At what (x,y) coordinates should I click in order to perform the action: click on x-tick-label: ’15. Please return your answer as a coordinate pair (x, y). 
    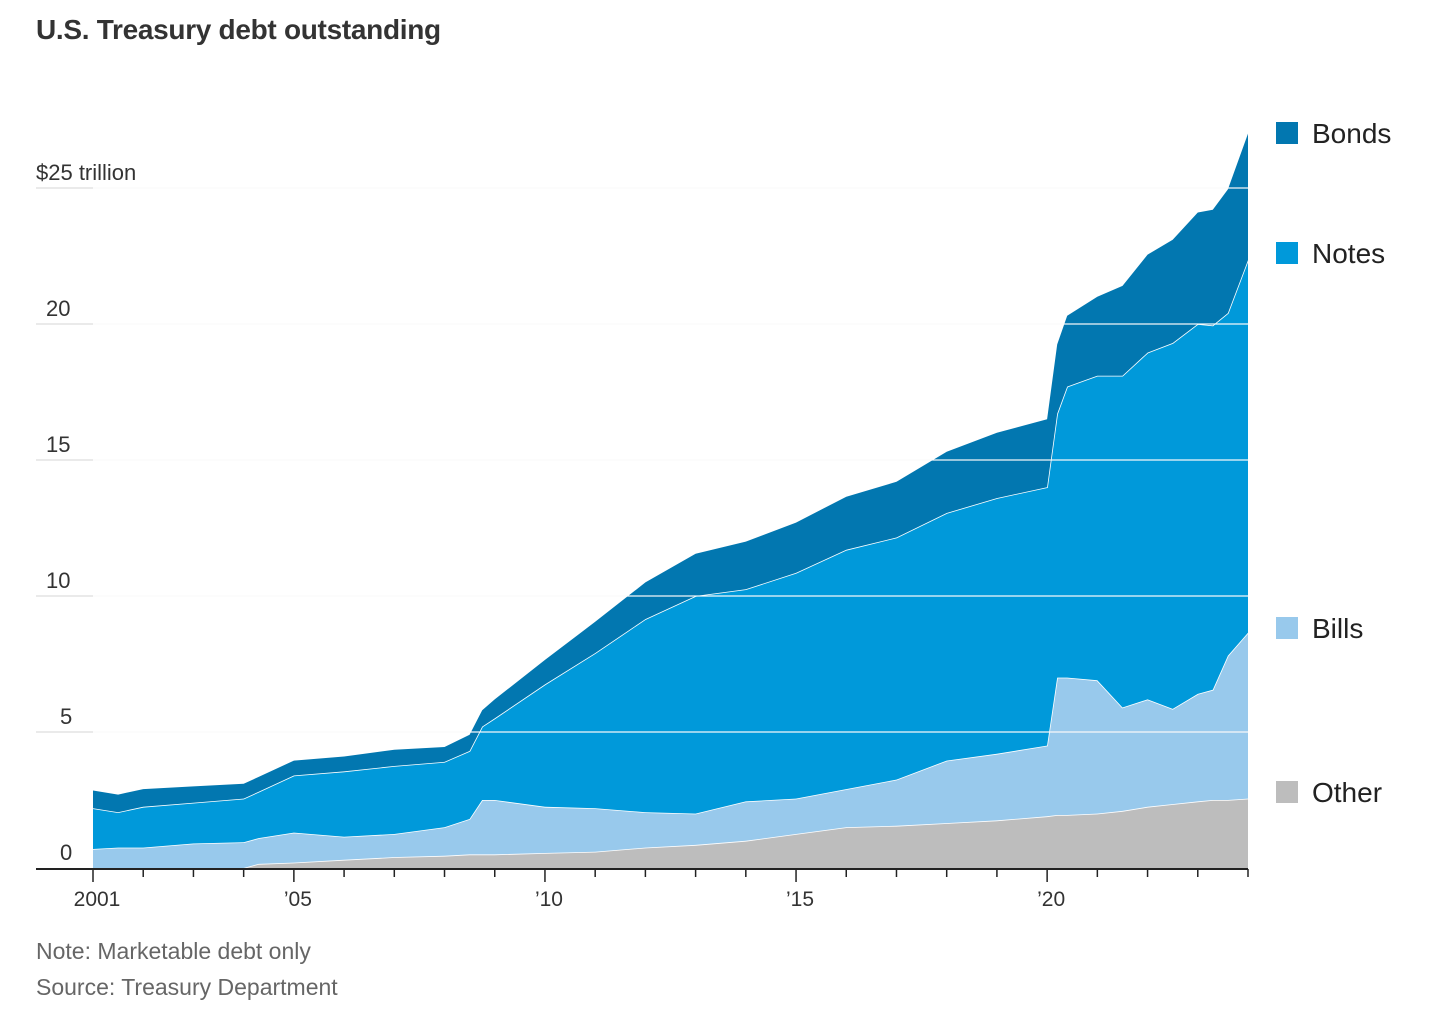
    Looking at the image, I should click on (800, 899).